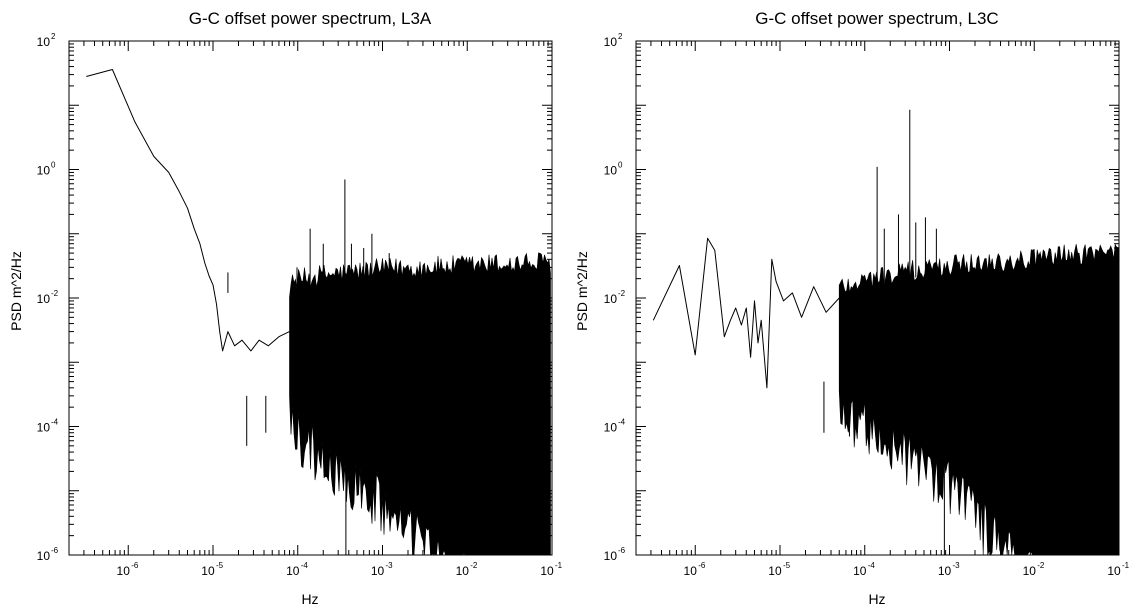 This screenshot has width=1132, height=610. Describe the element at coordinates (582, 291) in the screenshot. I see `y-axis-label-l3c: PSD m^2/Hz` at that location.